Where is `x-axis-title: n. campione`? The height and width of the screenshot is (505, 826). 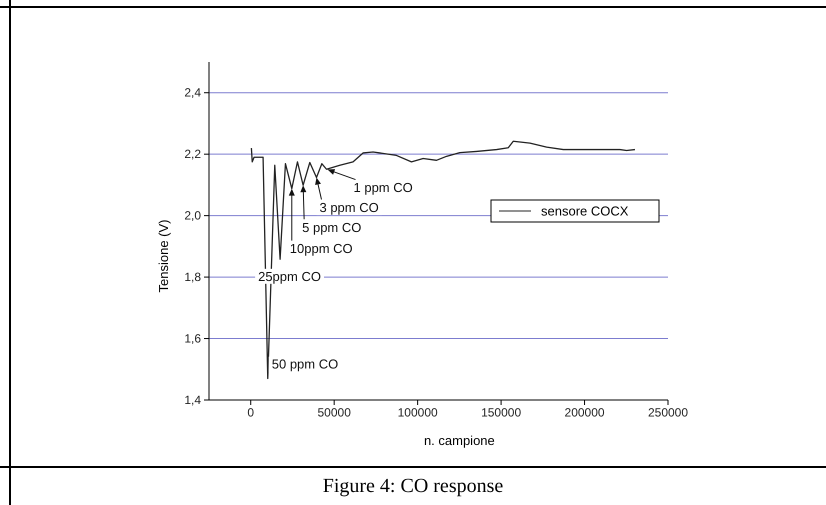
x-axis-title: n. campione is located at coordinates (459, 440).